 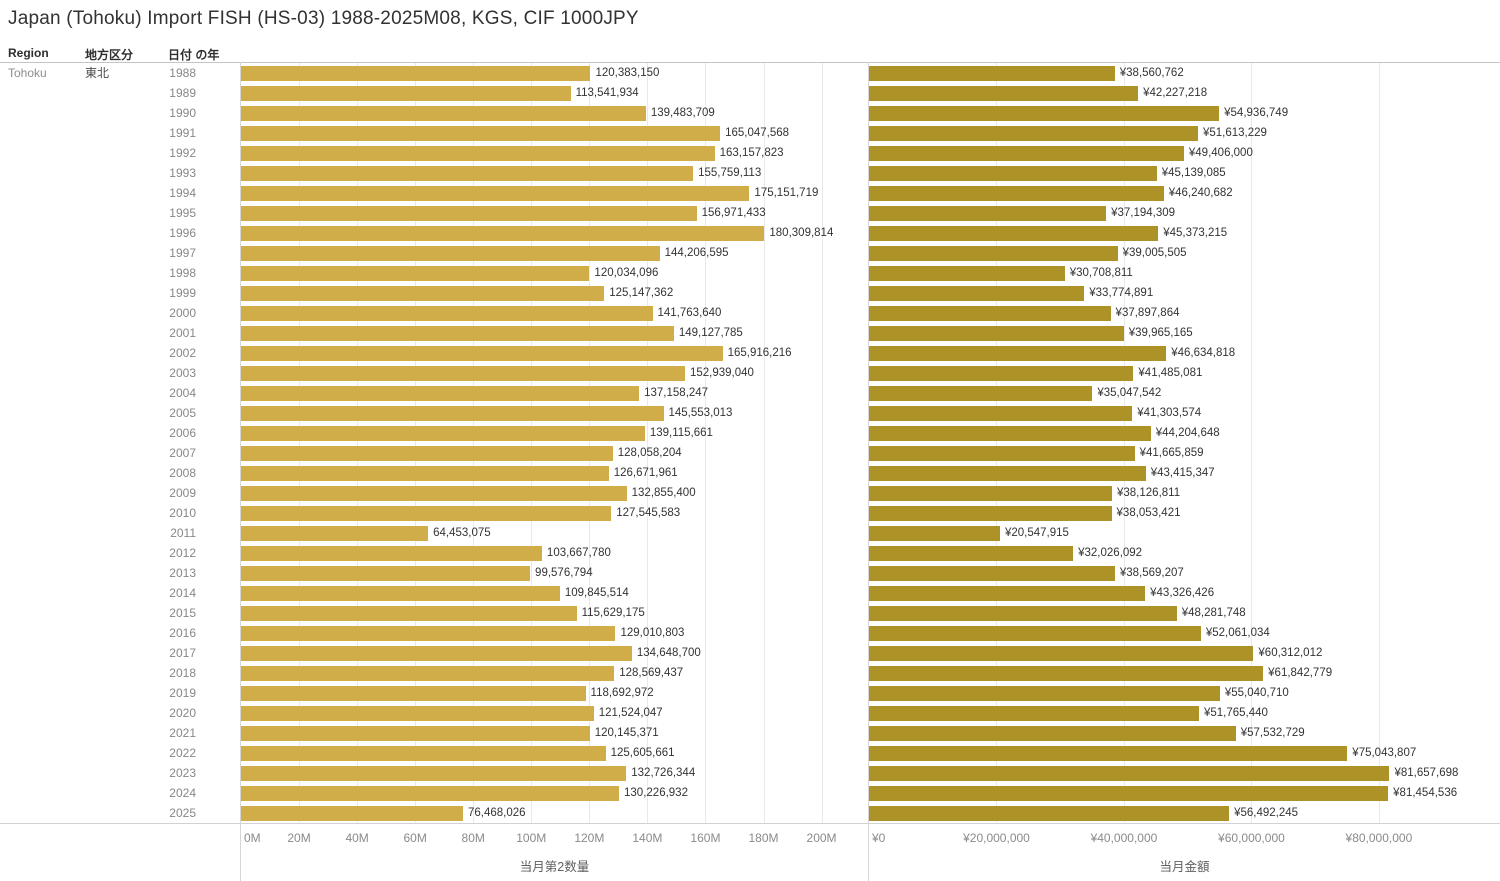 I want to click on bar-row: ¥35,047,542, so click(x=1184, y=393).